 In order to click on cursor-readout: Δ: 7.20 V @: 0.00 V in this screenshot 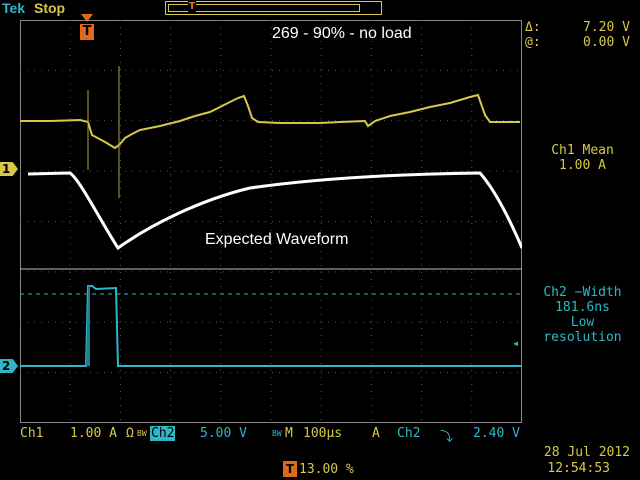, I will do `click(582, 35)`.